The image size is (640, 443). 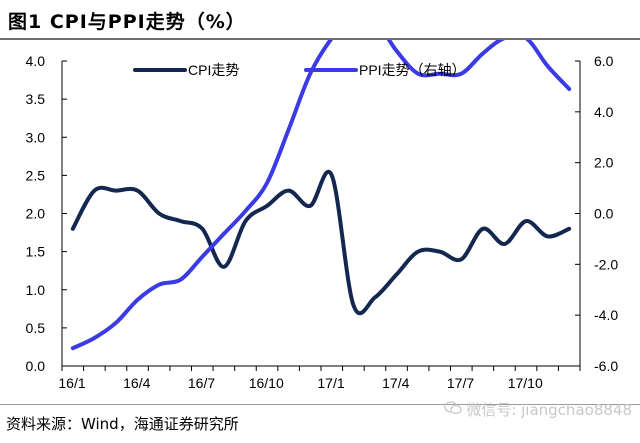 What do you see at coordinates (604, 112) in the screenshot?
I see `right-tick-label: 4.0` at bounding box center [604, 112].